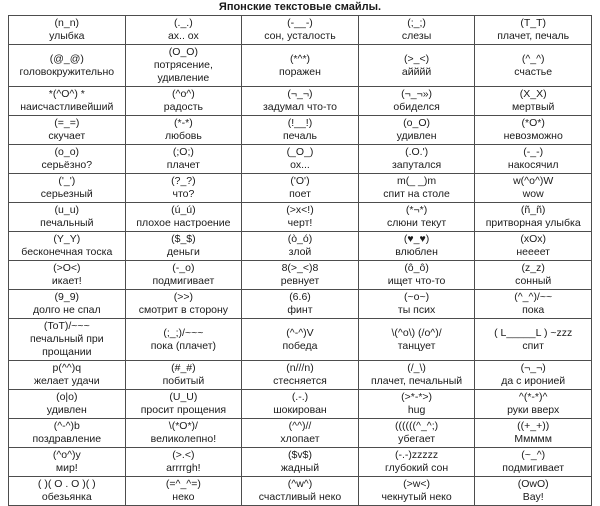 The width and height of the screenshot is (600, 506). I want to click on smiley-face: ^(*-*)^, so click(533, 397).